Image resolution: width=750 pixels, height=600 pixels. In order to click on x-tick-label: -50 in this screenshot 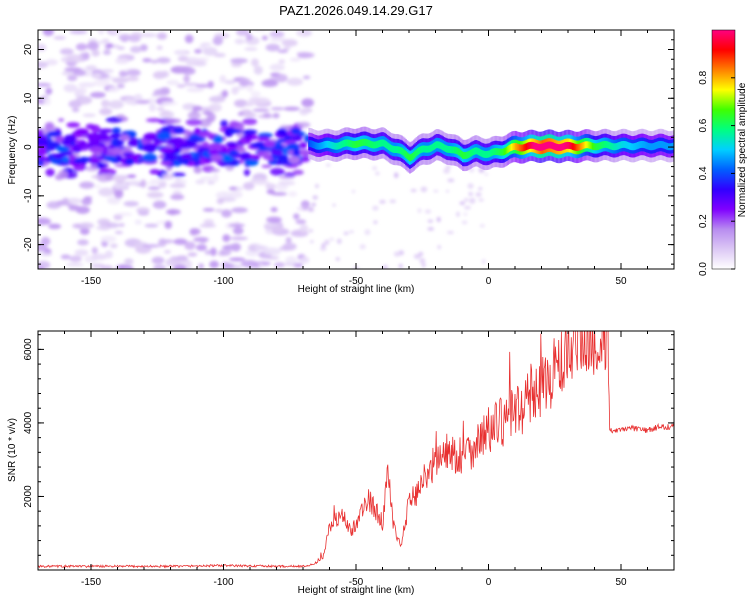, I will do `click(356, 582)`.